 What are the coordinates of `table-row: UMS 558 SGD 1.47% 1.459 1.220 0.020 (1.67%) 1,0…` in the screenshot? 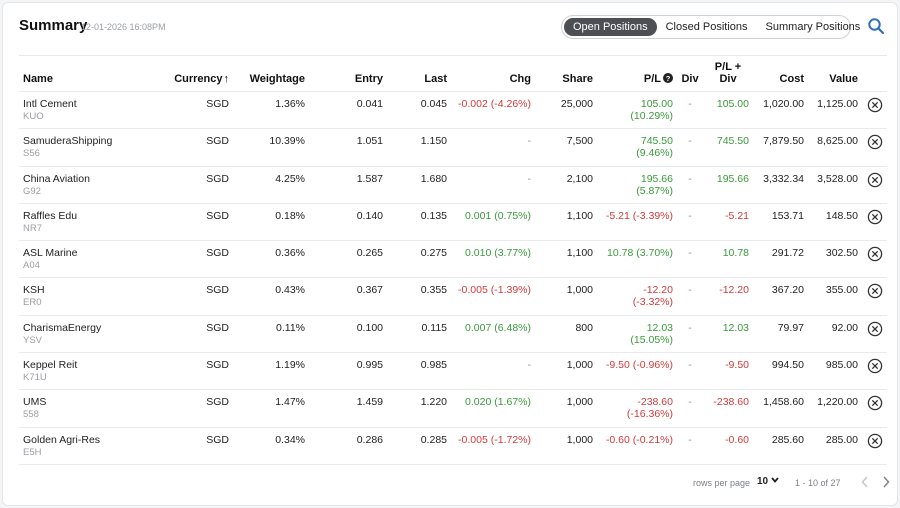 It's located at (453, 408).